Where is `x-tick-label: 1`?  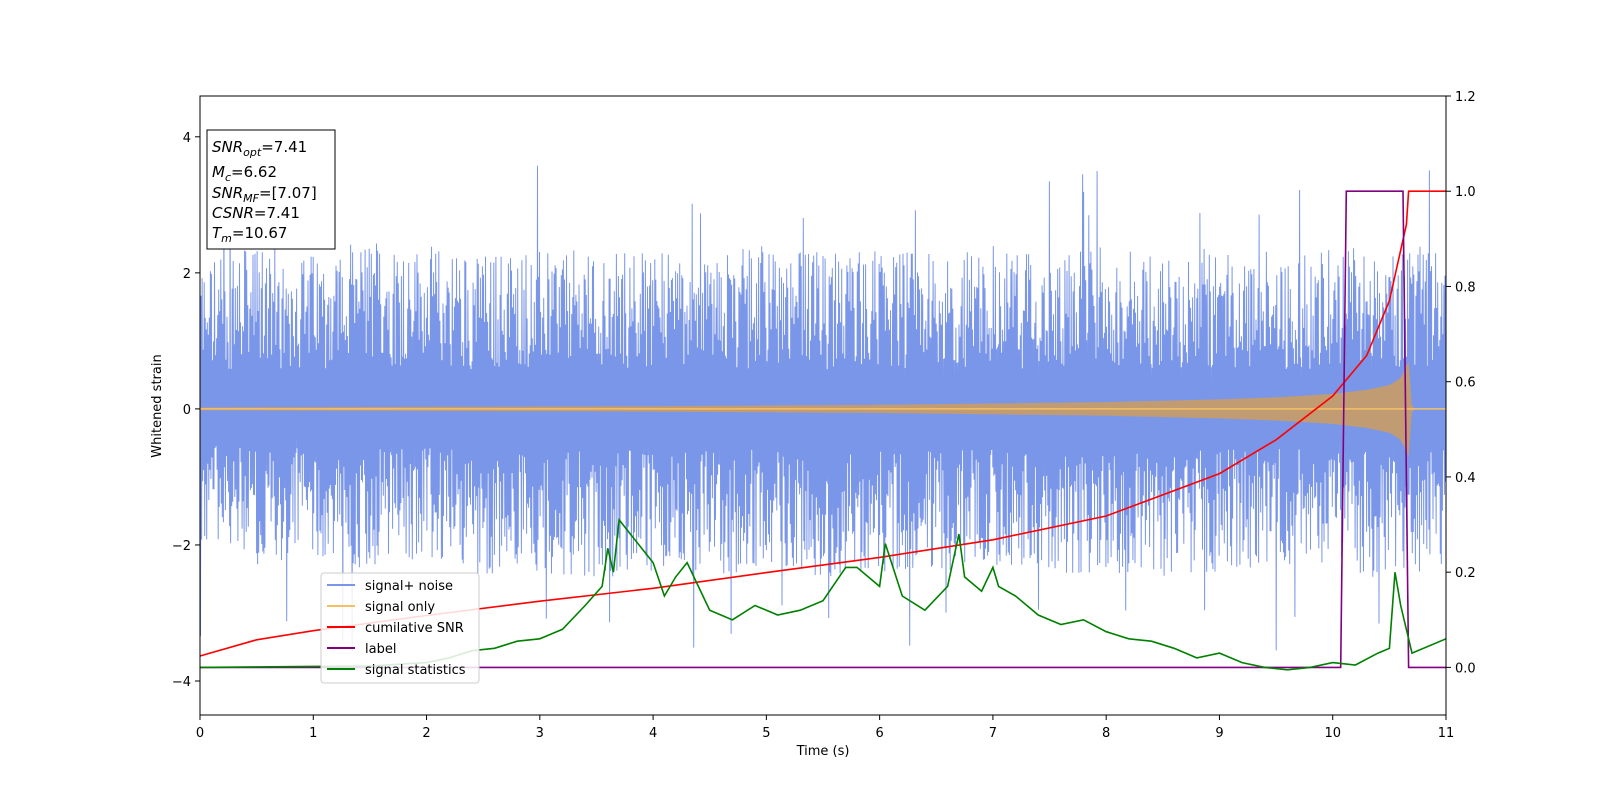
x-tick-label: 1 is located at coordinates (313, 733).